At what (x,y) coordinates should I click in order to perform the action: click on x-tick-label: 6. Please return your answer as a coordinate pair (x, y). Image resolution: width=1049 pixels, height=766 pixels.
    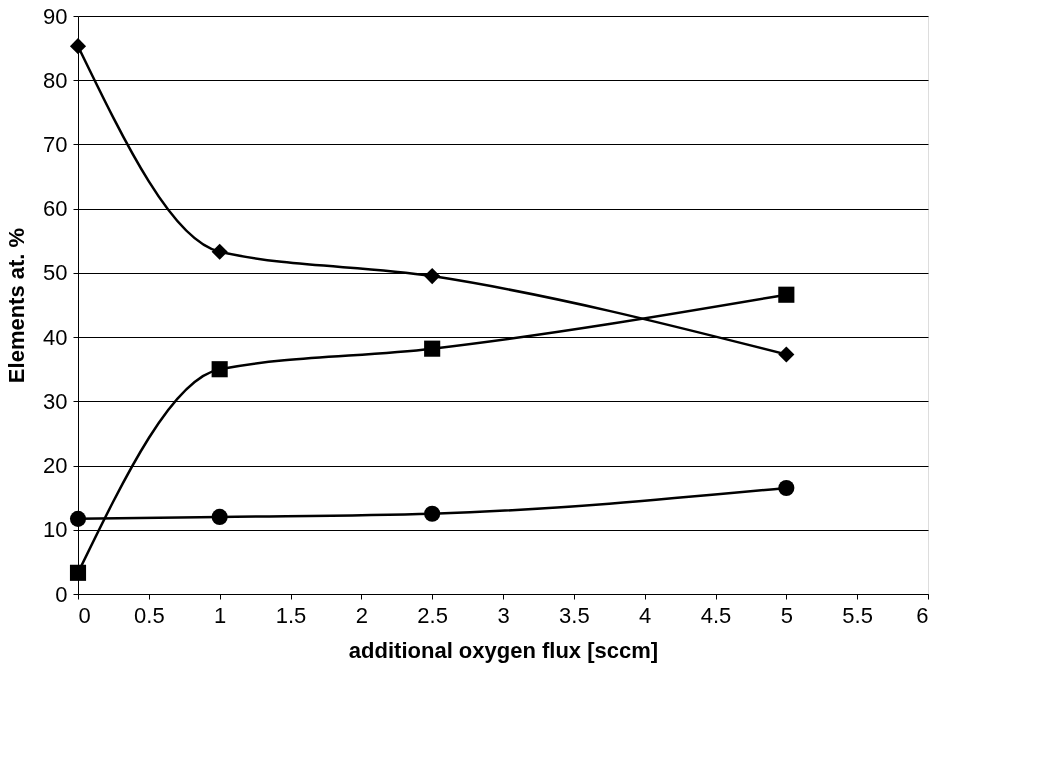
    Looking at the image, I should click on (922, 615).